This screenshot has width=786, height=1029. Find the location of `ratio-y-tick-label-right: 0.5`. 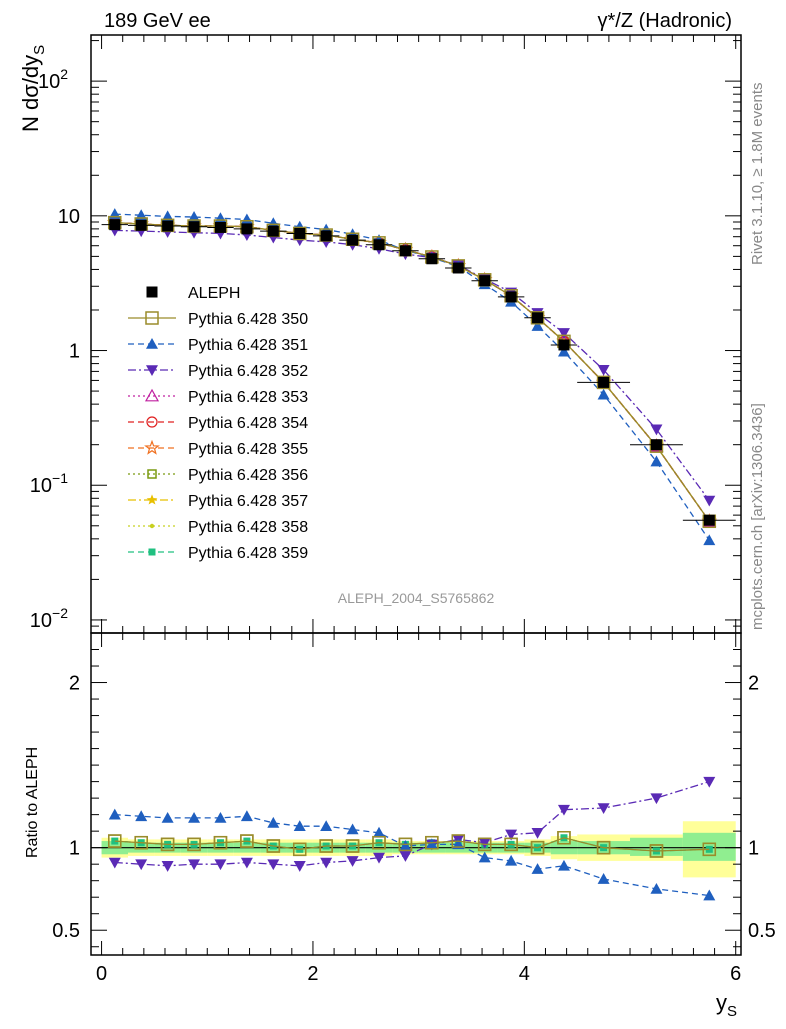

ratio-y-tick-label-right: 0.5 is located at coordinates (762, 931).